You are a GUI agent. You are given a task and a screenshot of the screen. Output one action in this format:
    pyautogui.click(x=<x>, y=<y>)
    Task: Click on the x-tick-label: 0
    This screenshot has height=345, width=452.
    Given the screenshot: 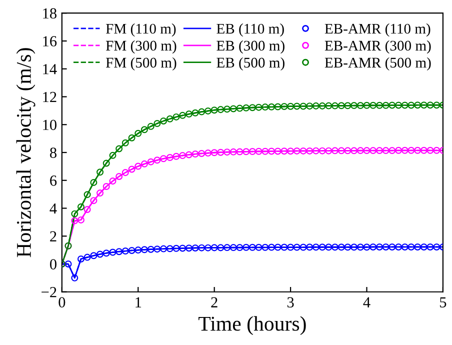 What is the action you would take?
    pyautogui.click(x=62, y=302)
    